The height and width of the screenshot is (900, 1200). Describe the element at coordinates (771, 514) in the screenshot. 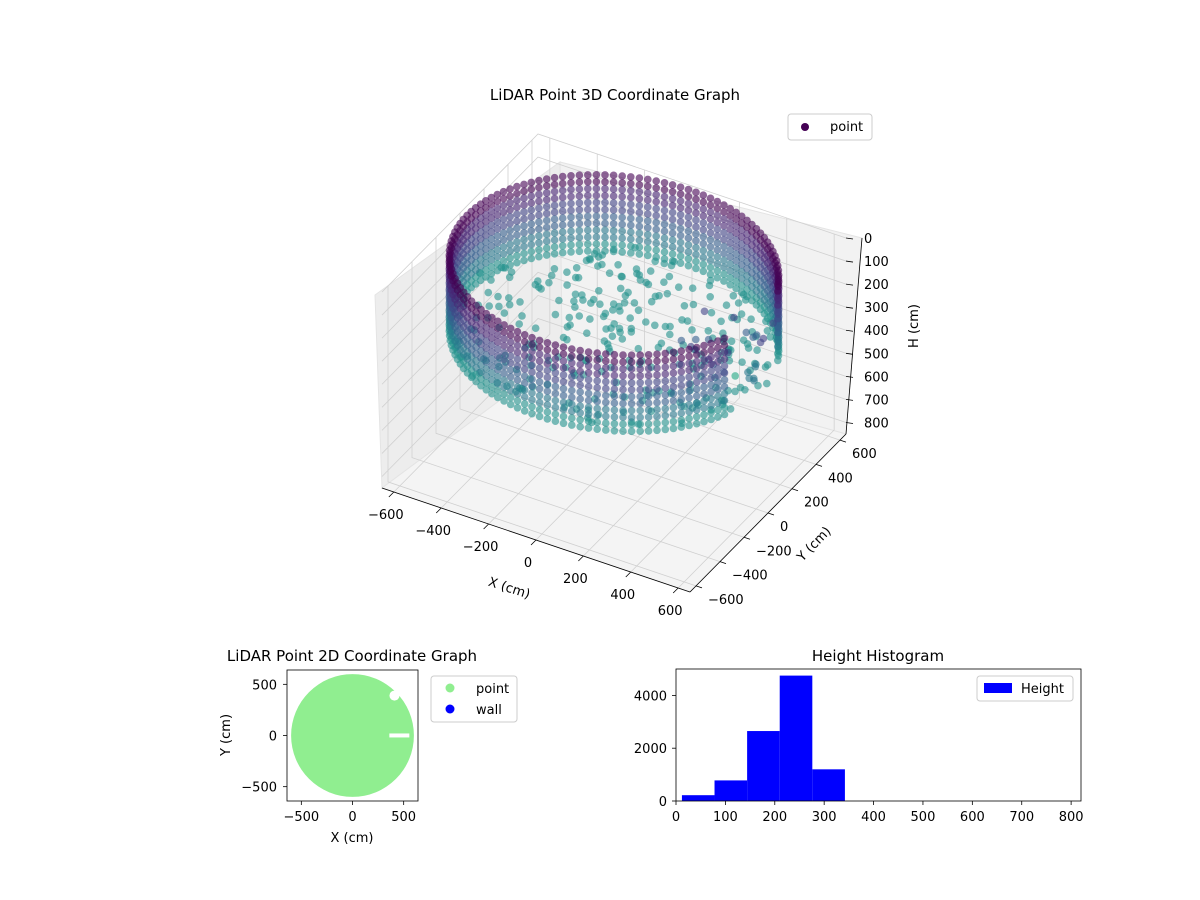

I see `y-tick-3d` at that location.